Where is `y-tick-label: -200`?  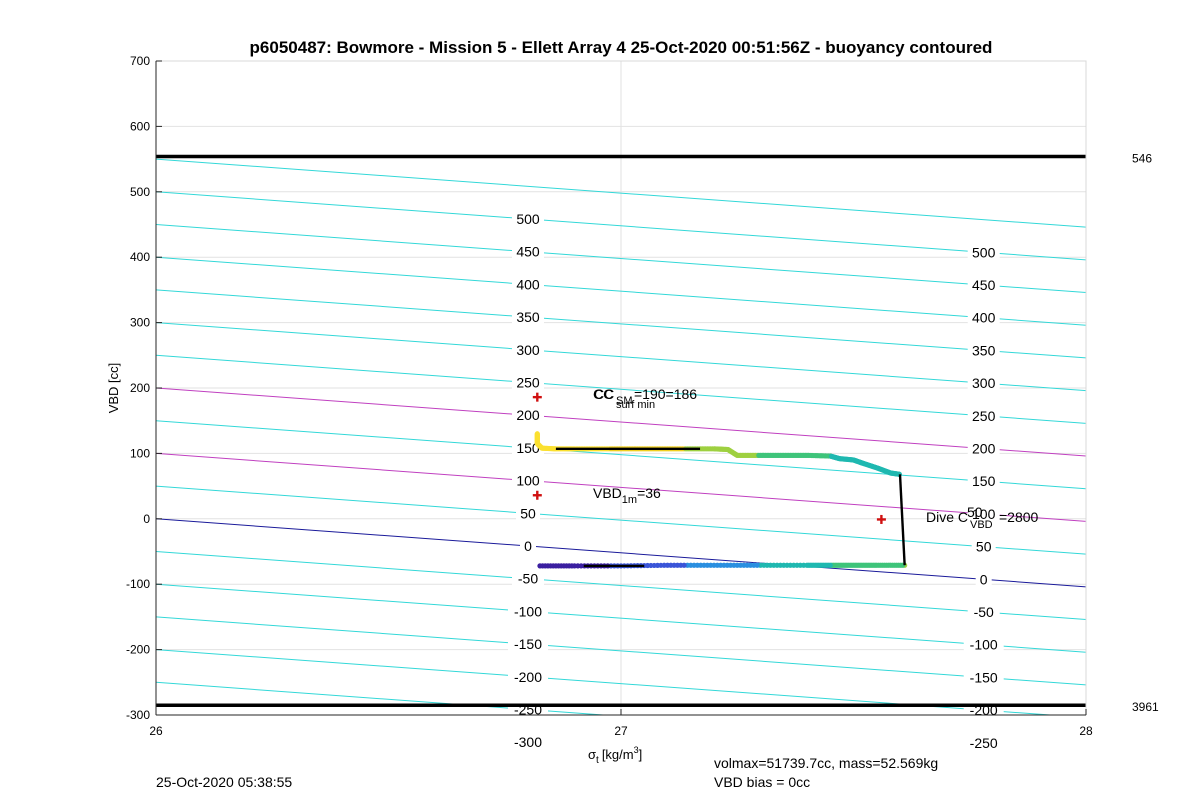 y-tick-label: -200 is located at coordinates (138, 650).